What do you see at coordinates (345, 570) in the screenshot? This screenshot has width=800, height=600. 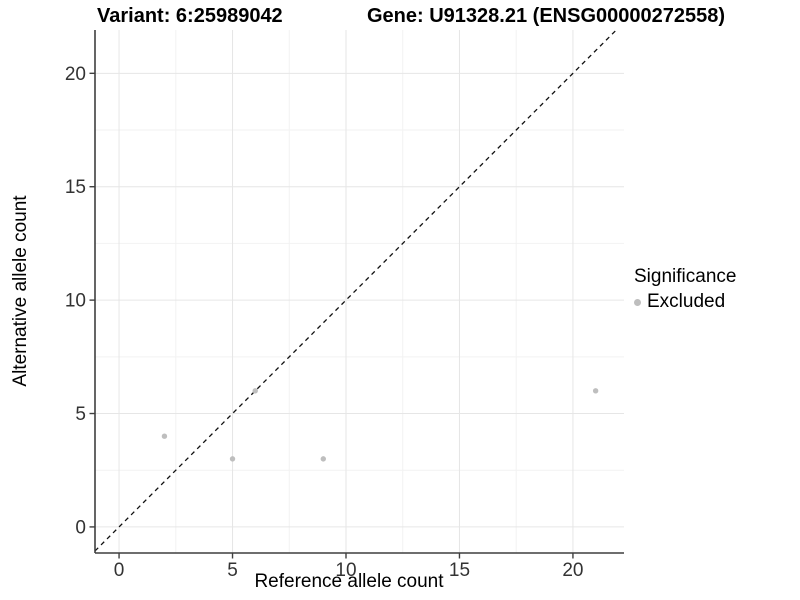 I see `x-tick-label: 10` at bounding box center [345, 570].